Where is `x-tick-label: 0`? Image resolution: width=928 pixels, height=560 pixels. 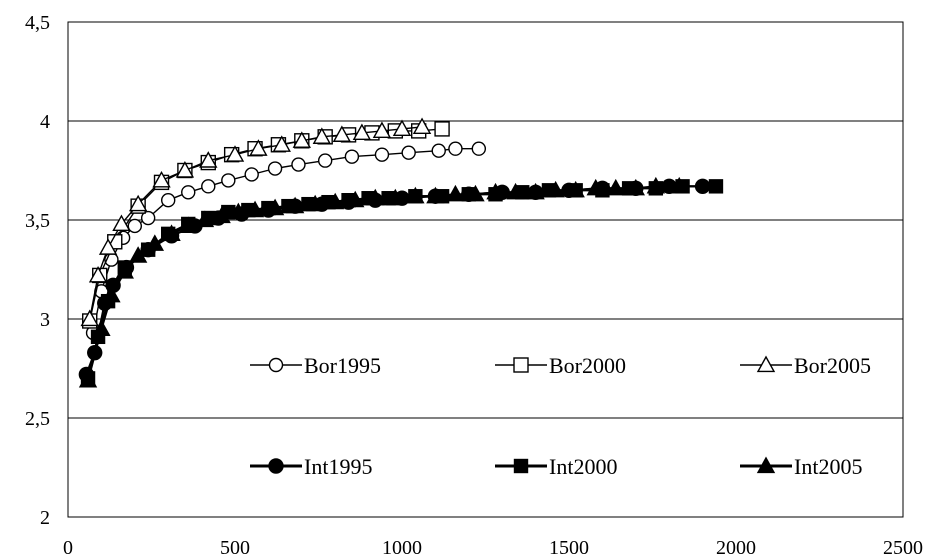
x-tick-label: 0 is located at coordinates (68, 548).